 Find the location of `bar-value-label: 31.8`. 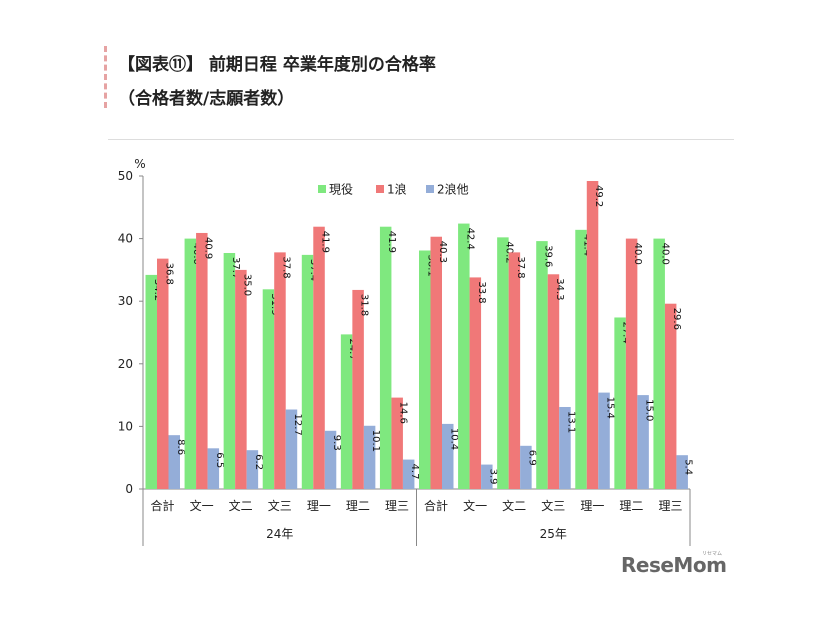

bar-value-label: 31.8 is located at coordinates (364, 305).